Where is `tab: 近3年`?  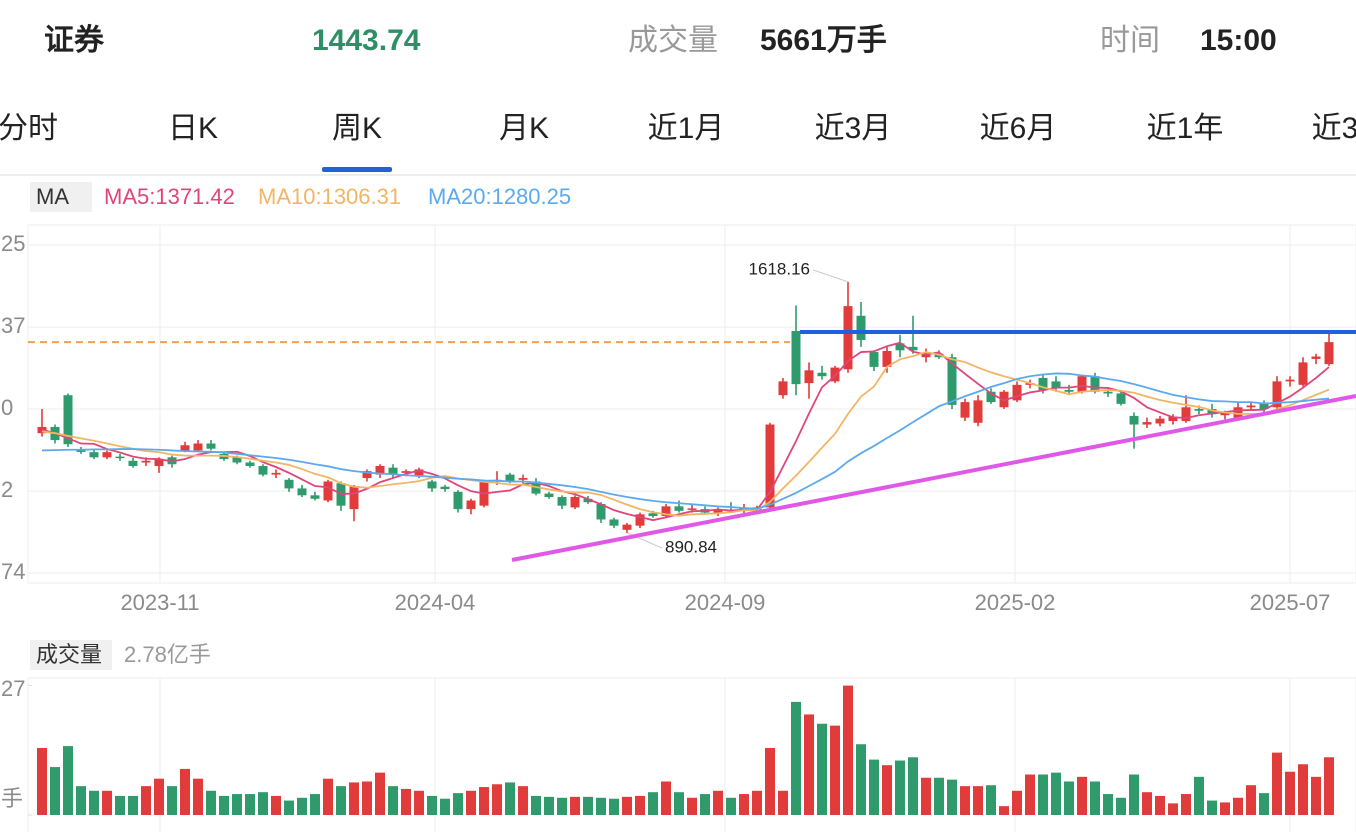 tab: 近3年 is located at coordinates (1334, 128).